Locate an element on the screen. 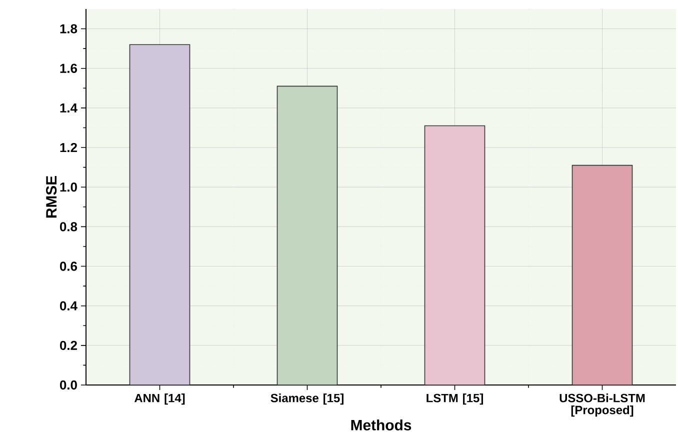  x-axis-title: Methods is located at coordinates (381, 424).